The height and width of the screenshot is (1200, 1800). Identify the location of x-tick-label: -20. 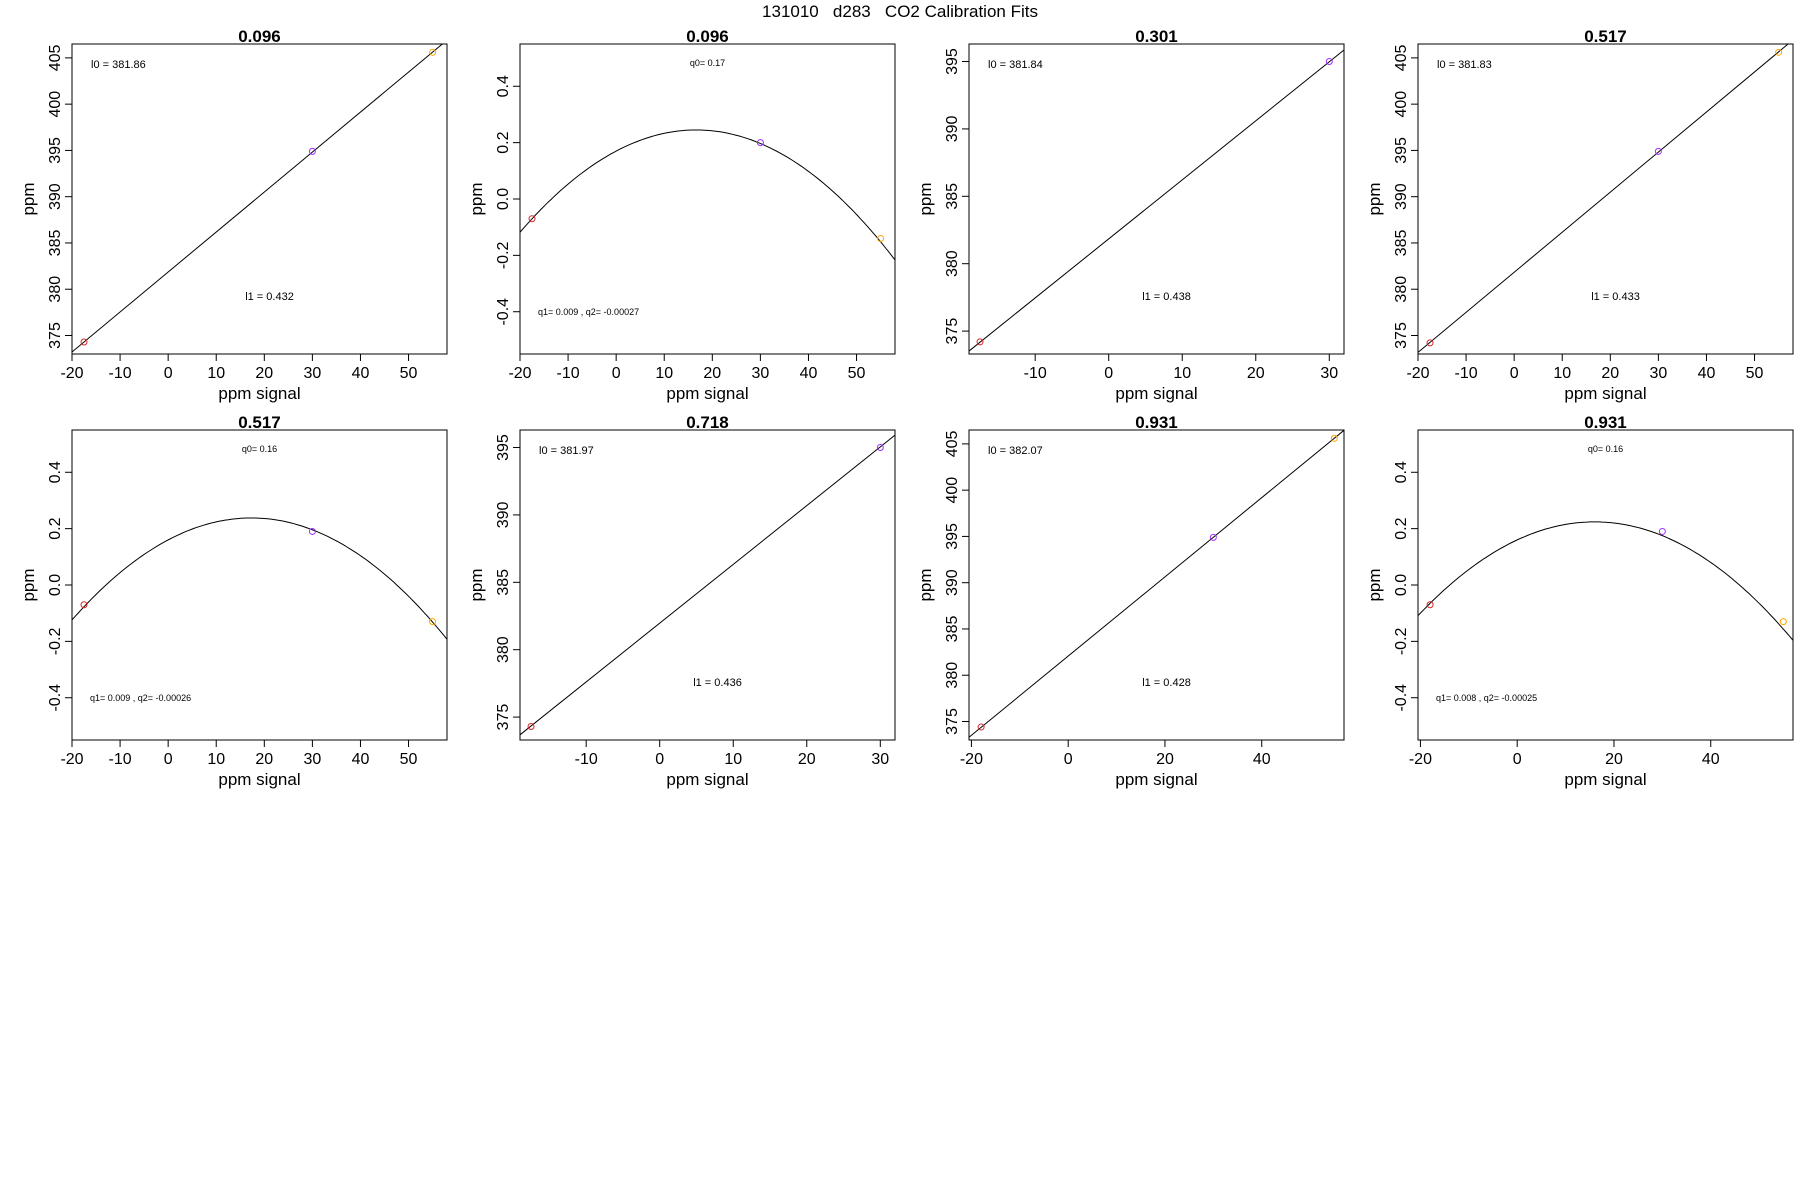
(971, 759).